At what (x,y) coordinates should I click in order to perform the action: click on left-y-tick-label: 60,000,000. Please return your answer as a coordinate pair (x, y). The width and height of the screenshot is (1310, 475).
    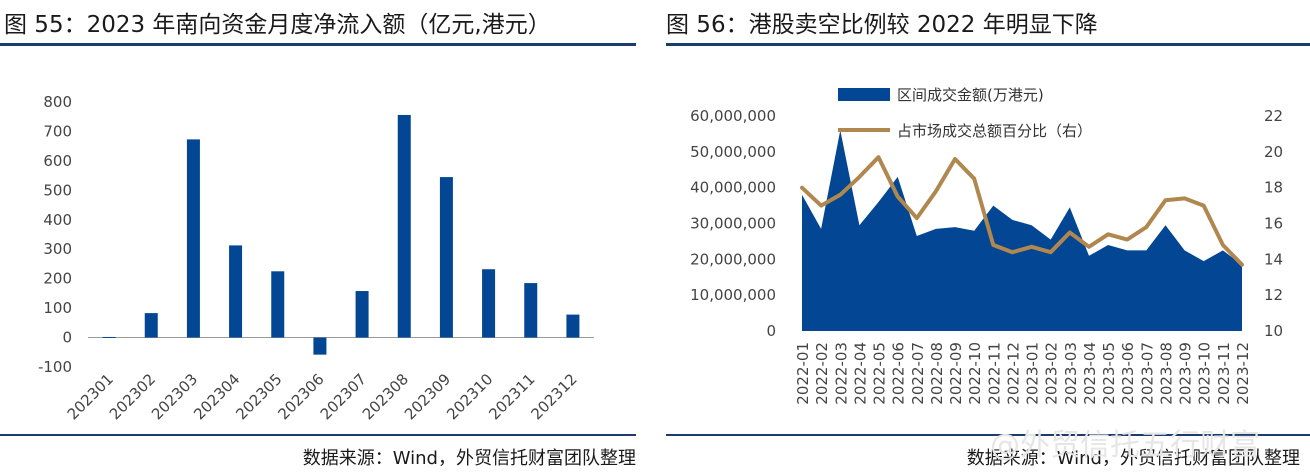
    Looking at the image, I should click on (733, 116).